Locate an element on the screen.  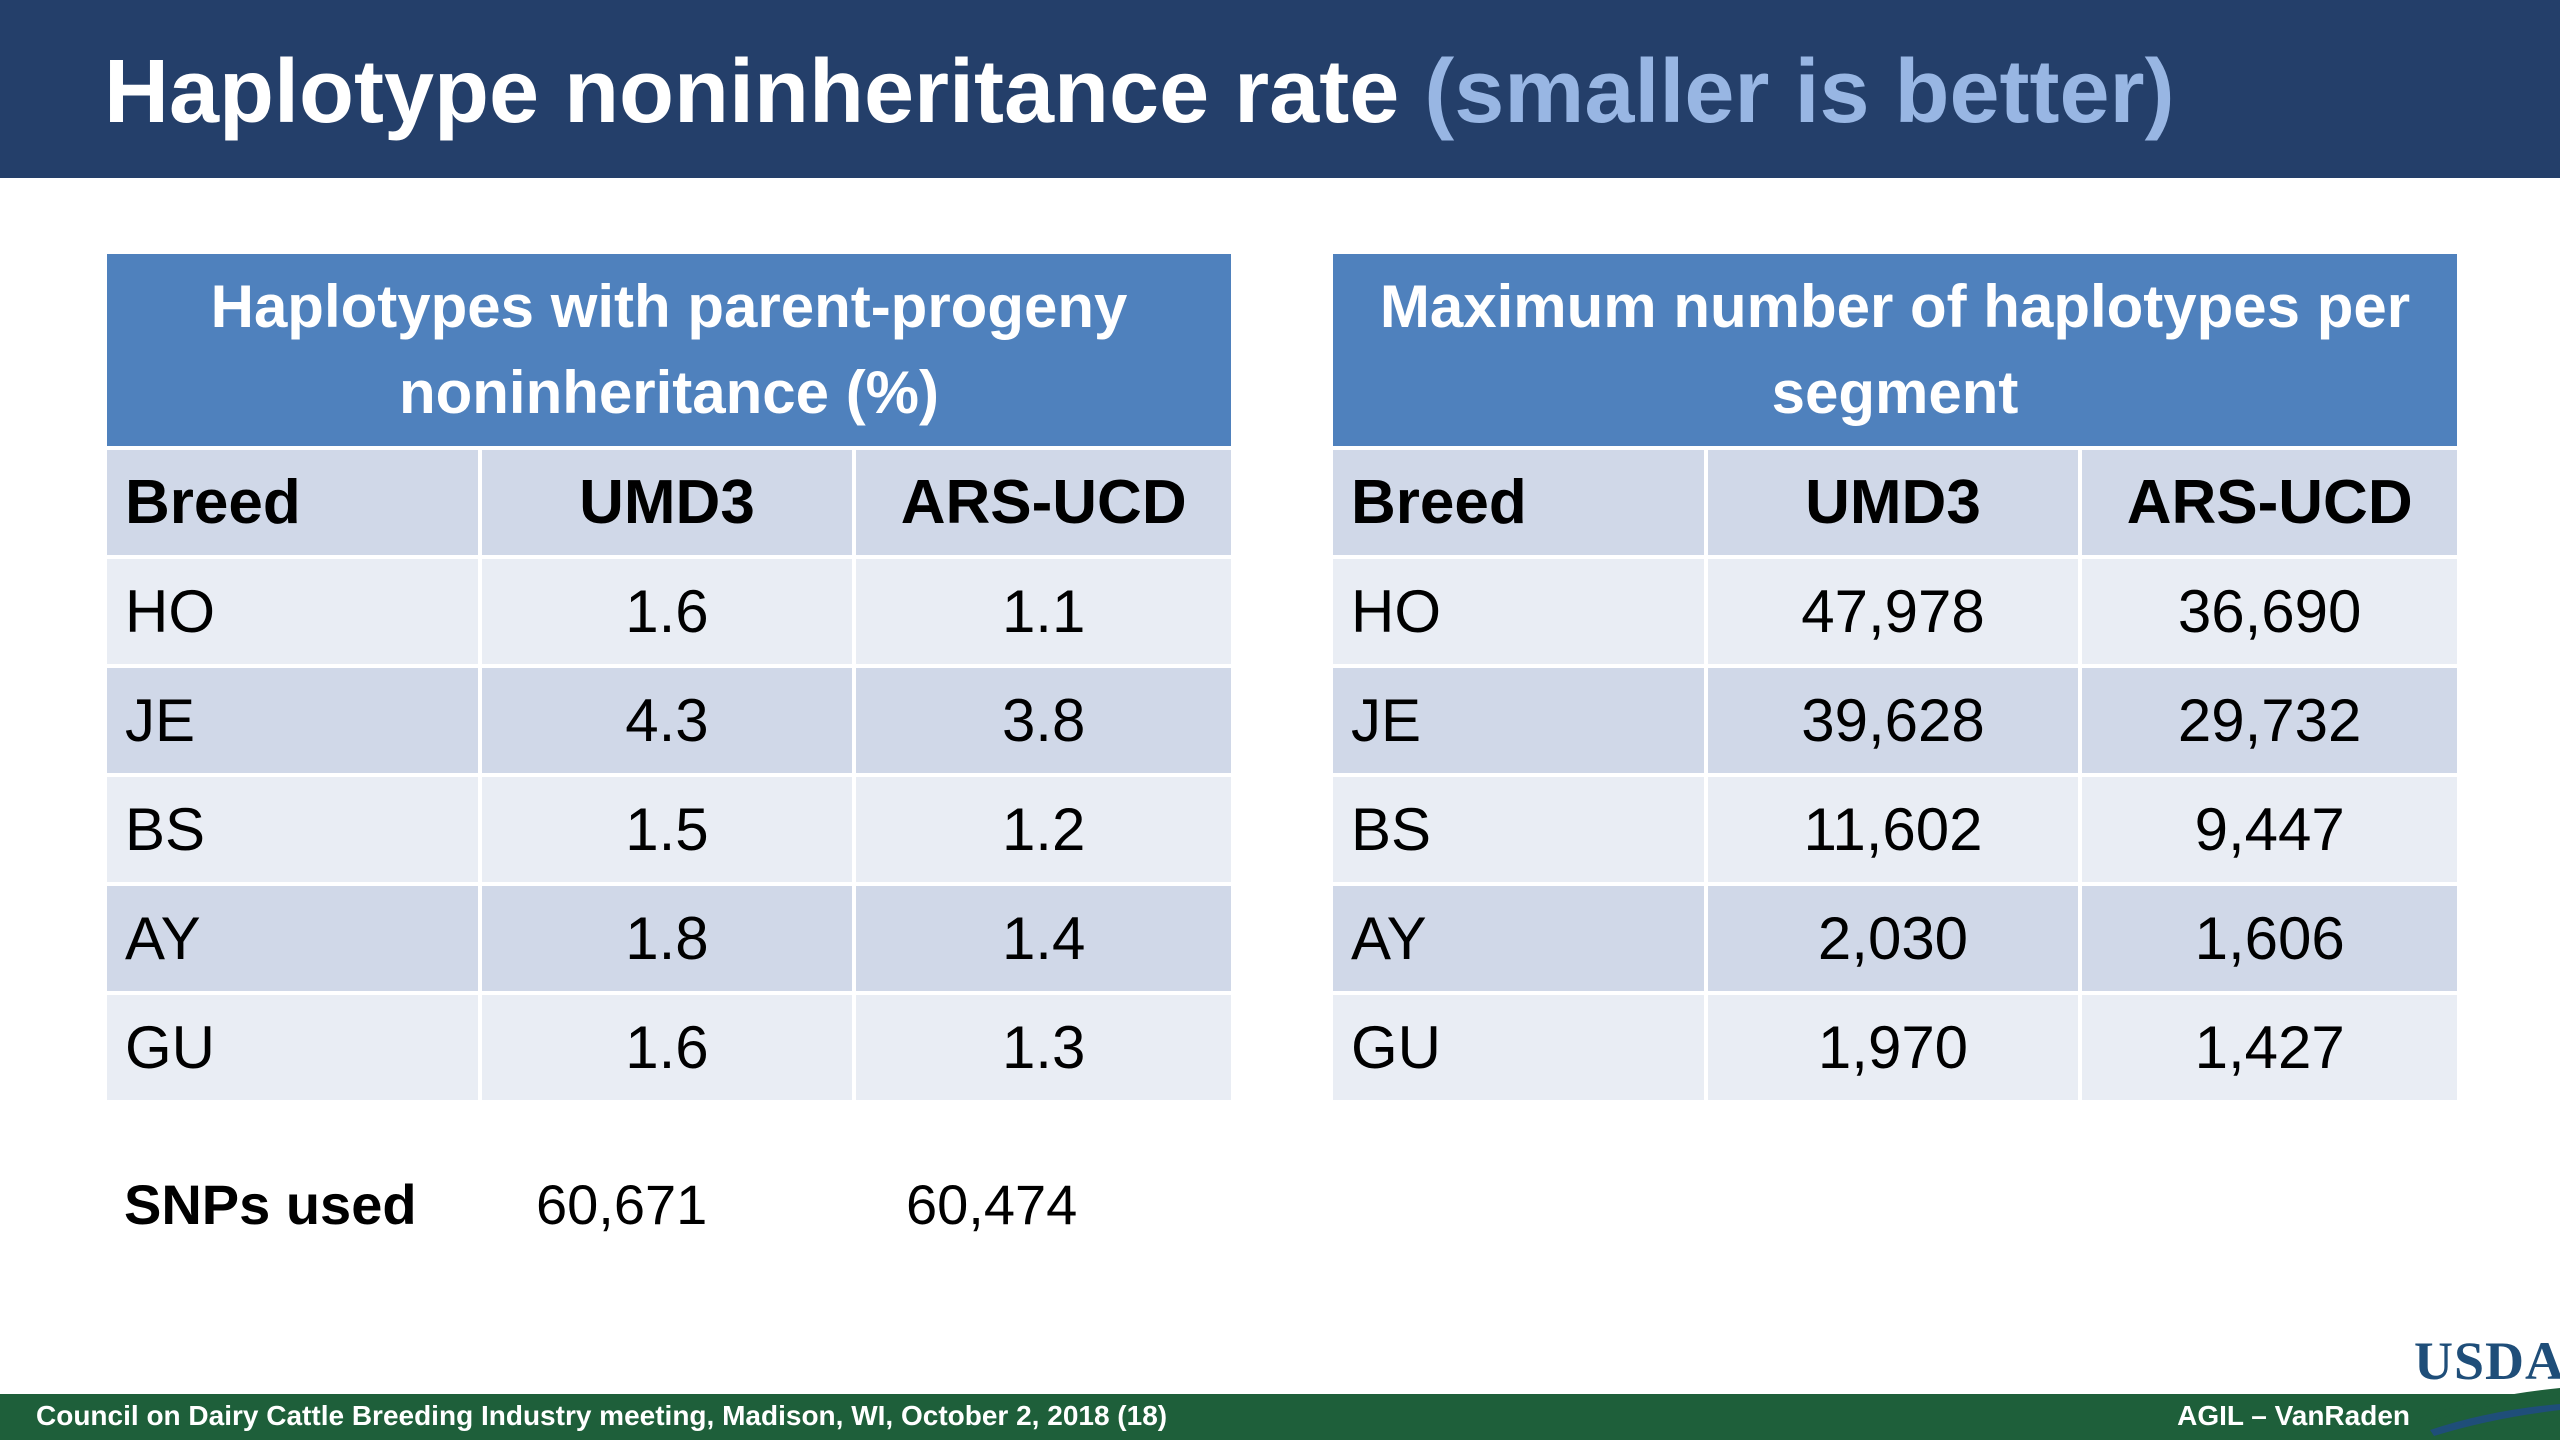
umd3-cell: 2,030 is located at coordinates (1895, 938).